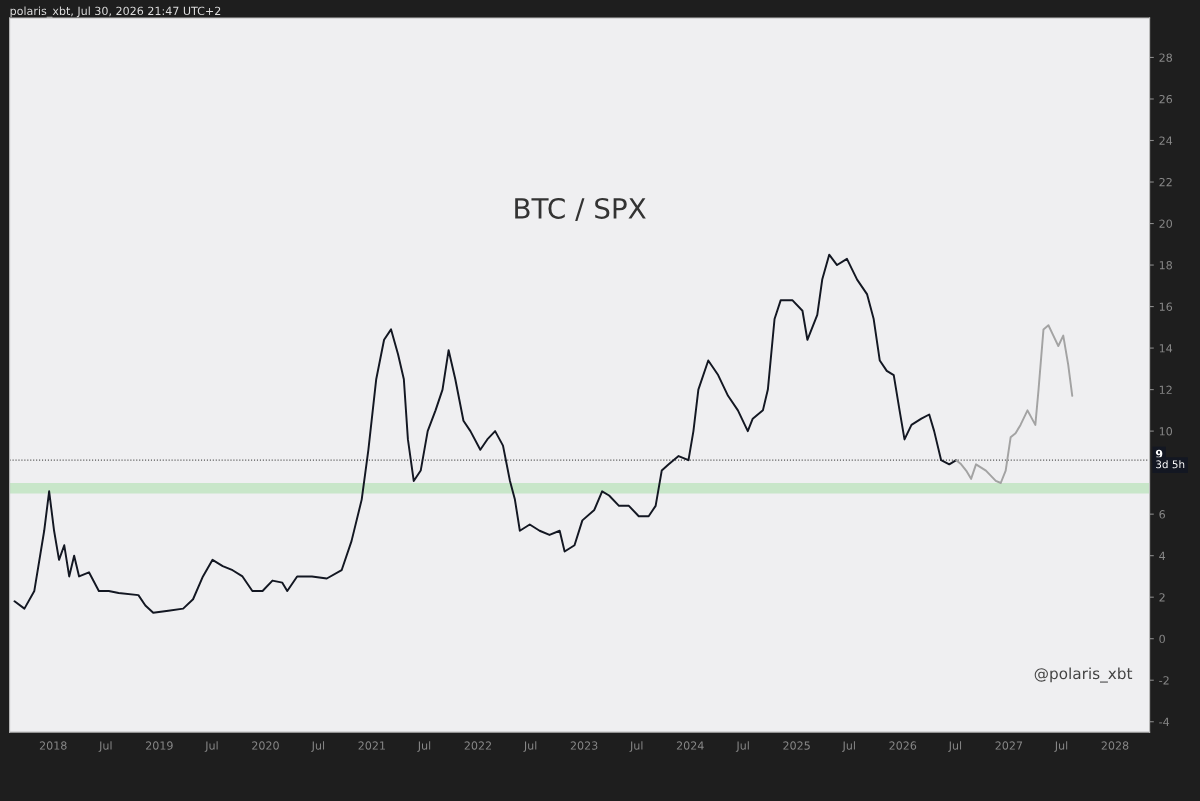 This screenshot has width=1200, height=801. I want to click on y-tick-label: -4, so click(1164, 721).